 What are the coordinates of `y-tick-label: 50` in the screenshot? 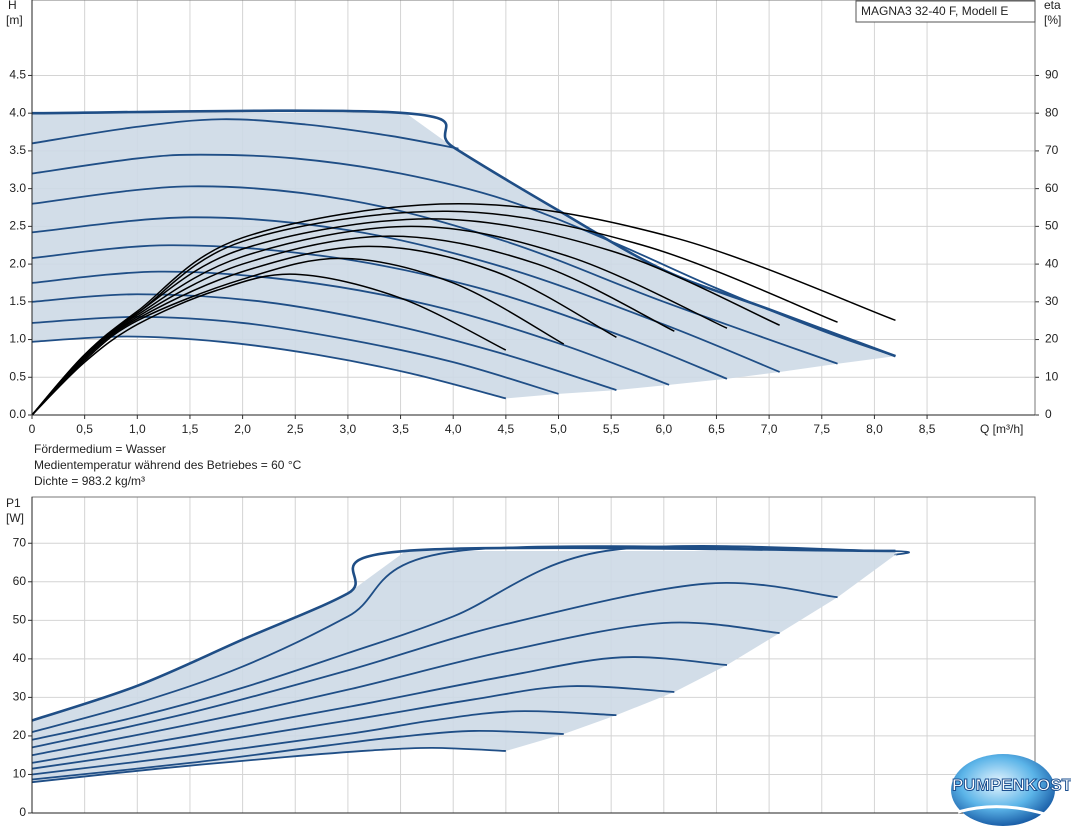 It's located at (20, 619).